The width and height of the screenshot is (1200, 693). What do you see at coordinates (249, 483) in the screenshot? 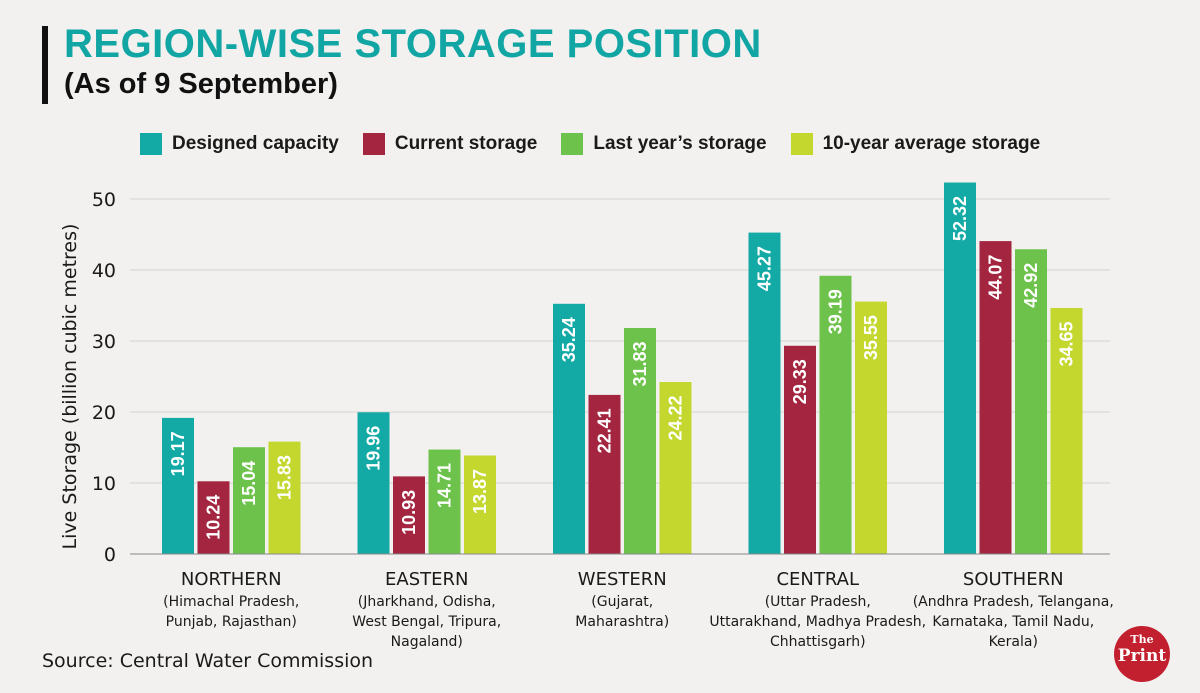
I see `bar-value-label: 15.04` at bounding box center [249, 483].